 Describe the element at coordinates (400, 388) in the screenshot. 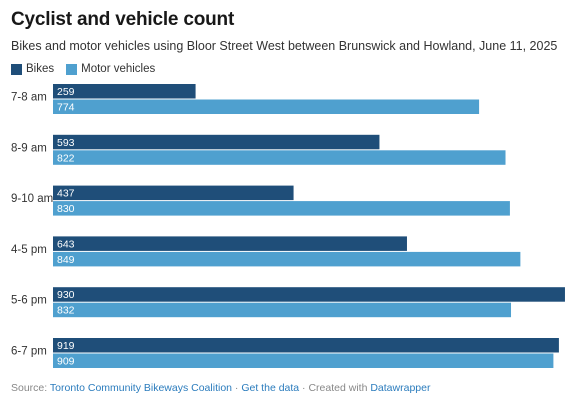

I see `datawrapper-link: Datawrapper` at that location.